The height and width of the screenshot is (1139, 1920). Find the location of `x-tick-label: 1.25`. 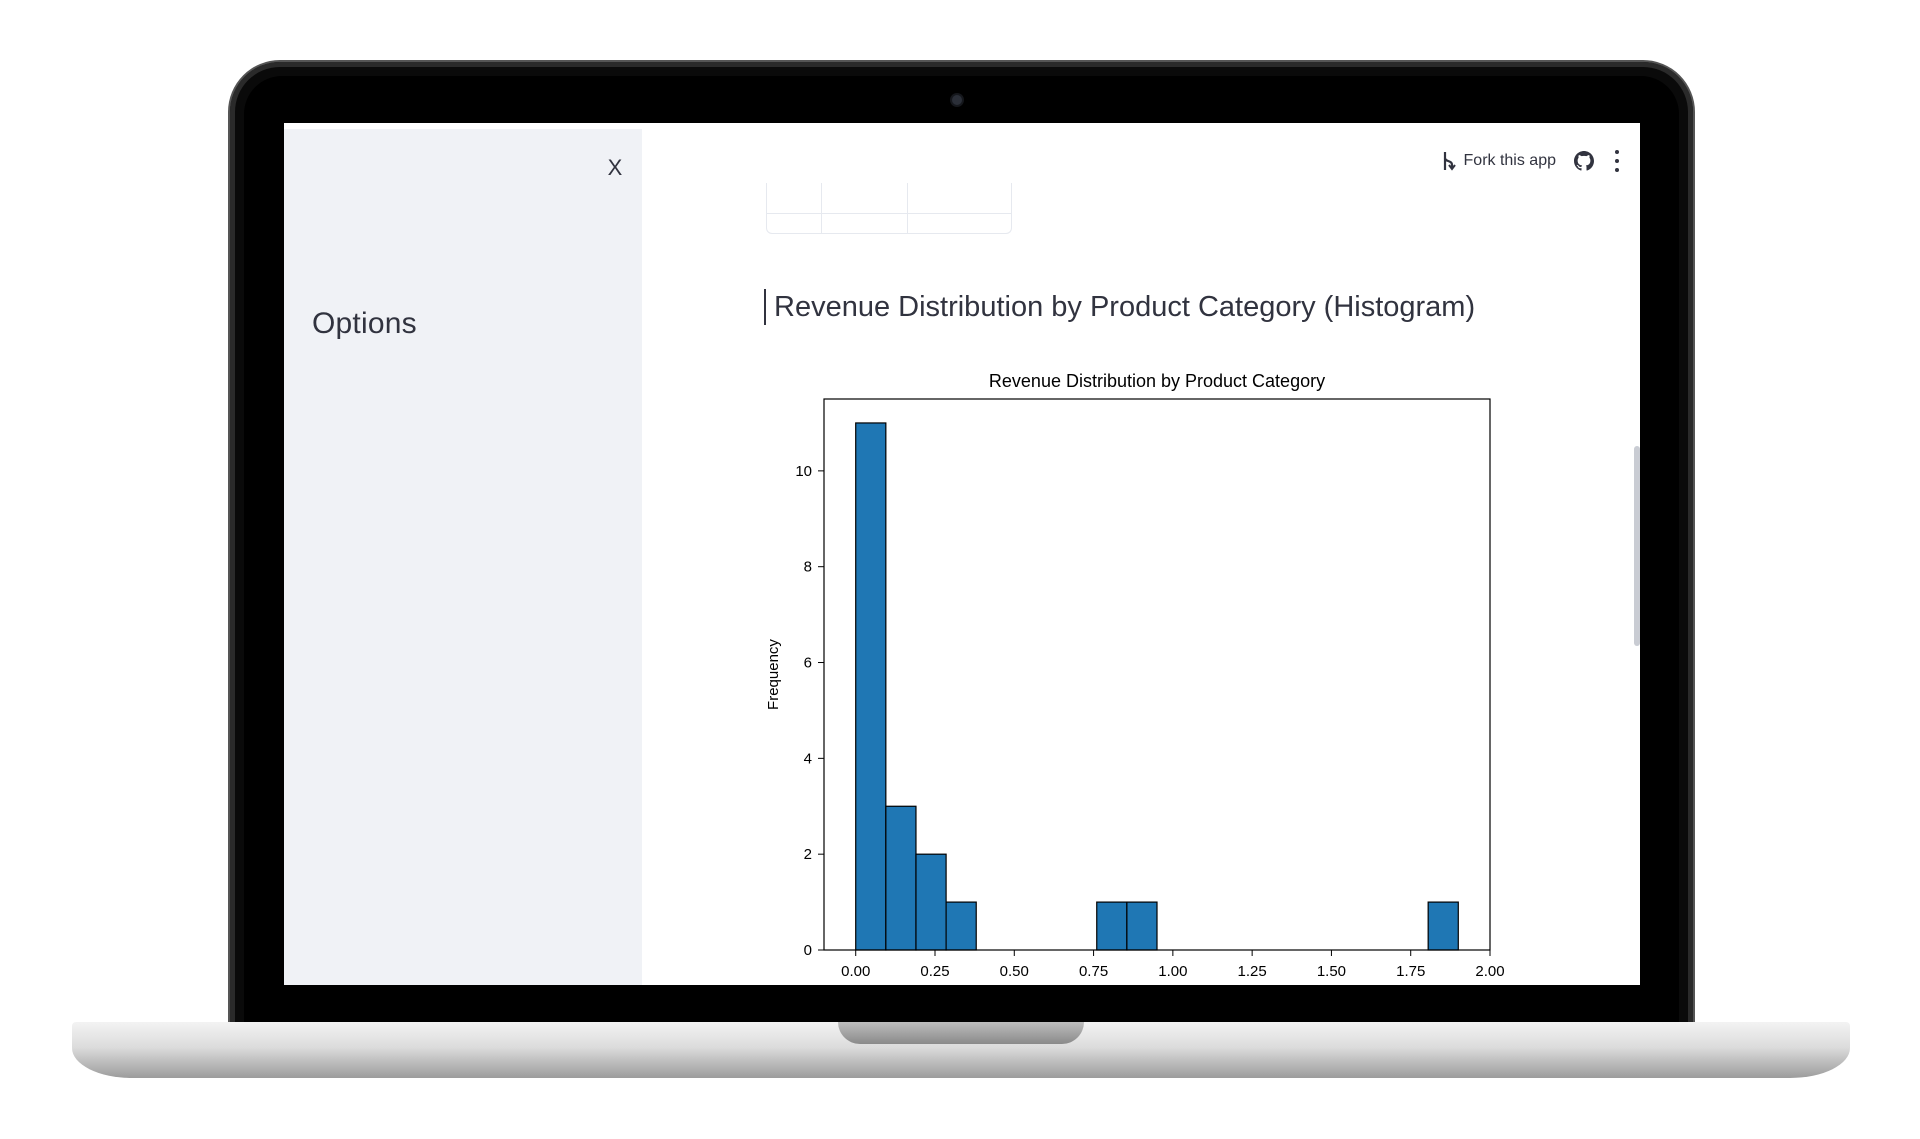

x-tick-label: 1.25 is located at coordinates (1252, 971).